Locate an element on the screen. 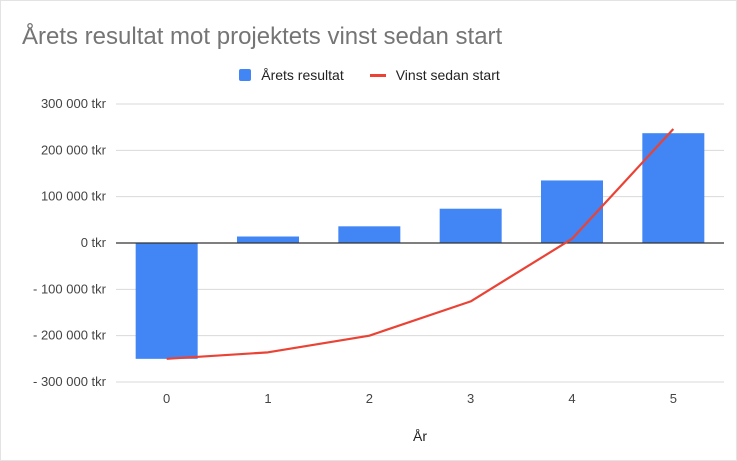 The width and height of the screenshot is (737, 461). legend-label-line: Vinst sedan start is located at coordinates (447, 75).